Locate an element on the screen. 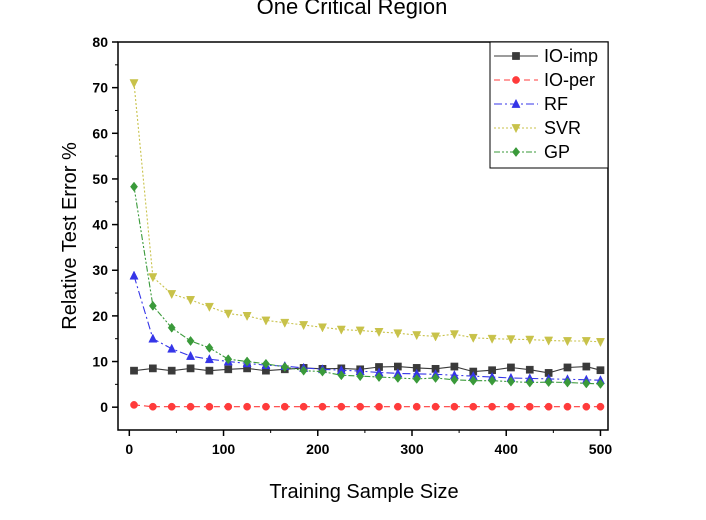 The image size is (706, 520). legend-item: IO-per is located at coordinates (544, 80).